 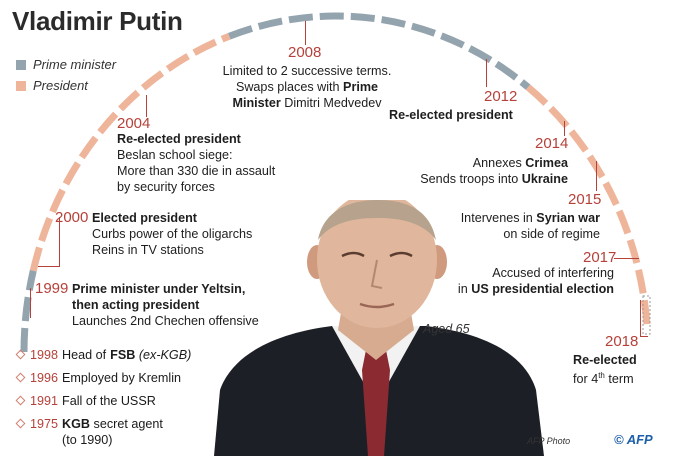 I want to click on afp-logo: © AFP, so click(x=633, y=439).